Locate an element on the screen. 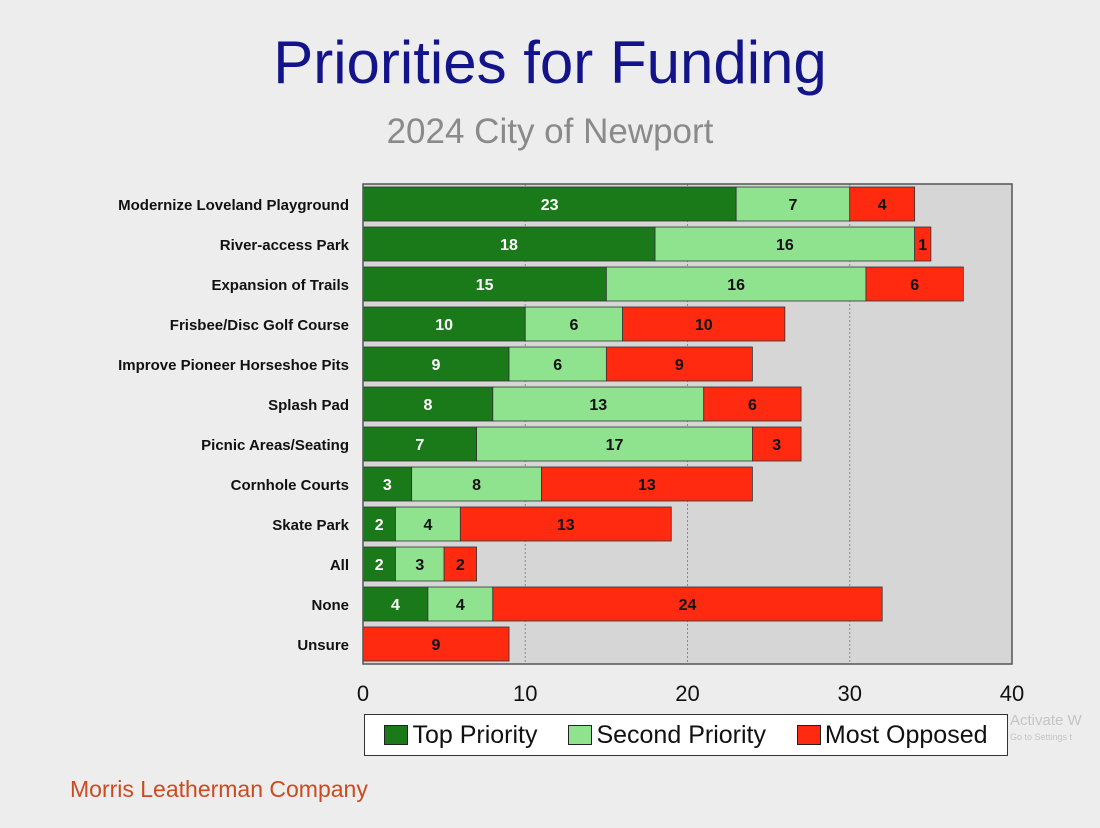  legend-label-second-priority: Second Priority is located at coordinates (681, 734).